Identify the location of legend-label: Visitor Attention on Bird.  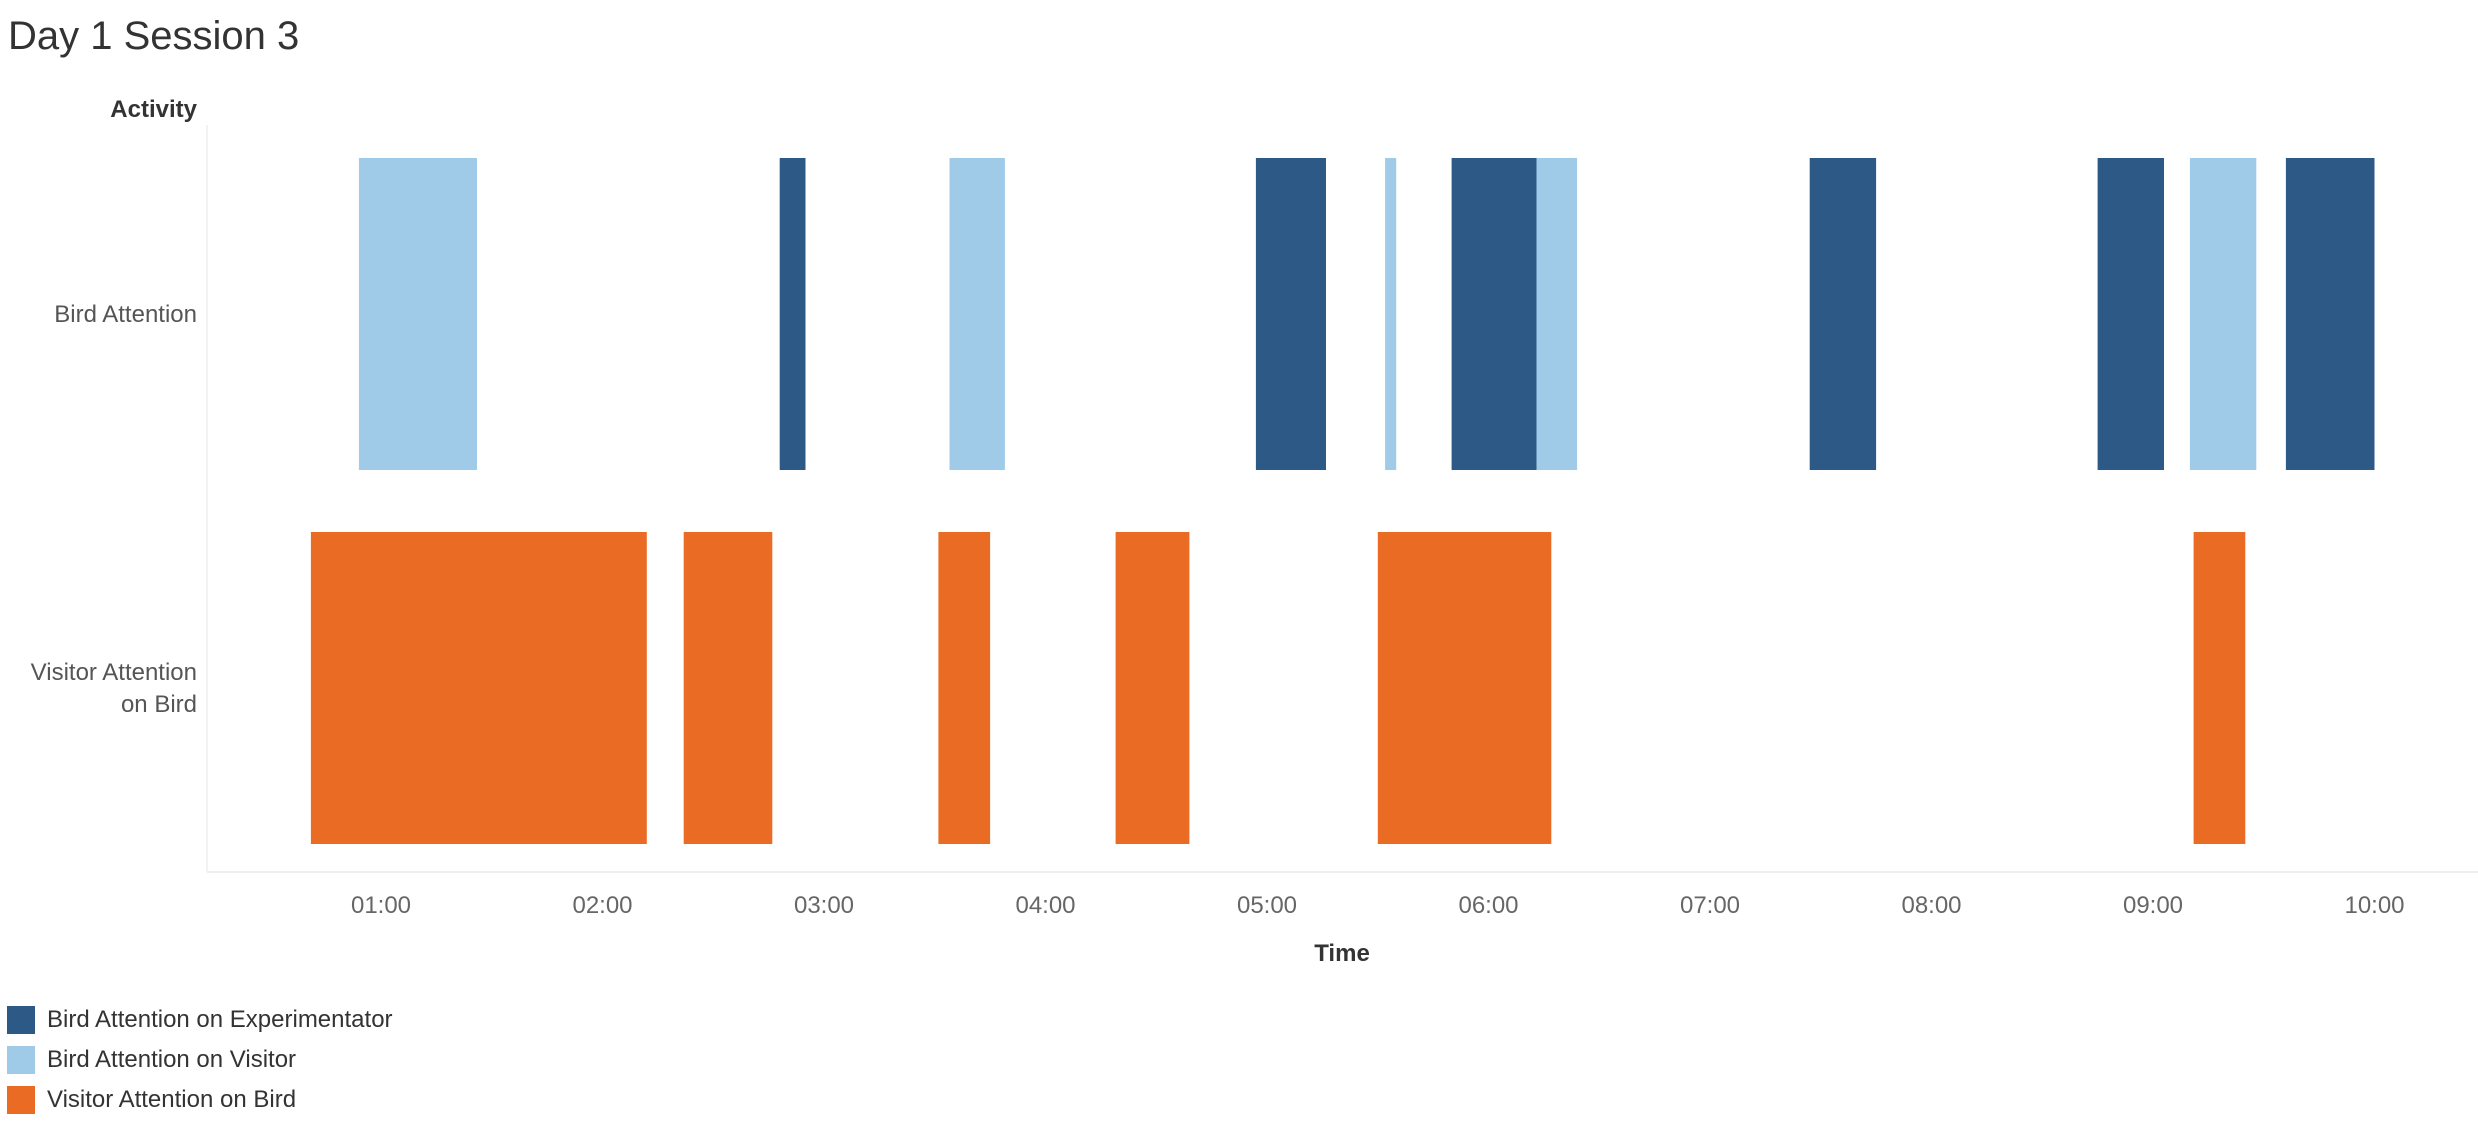
(172, 1099).